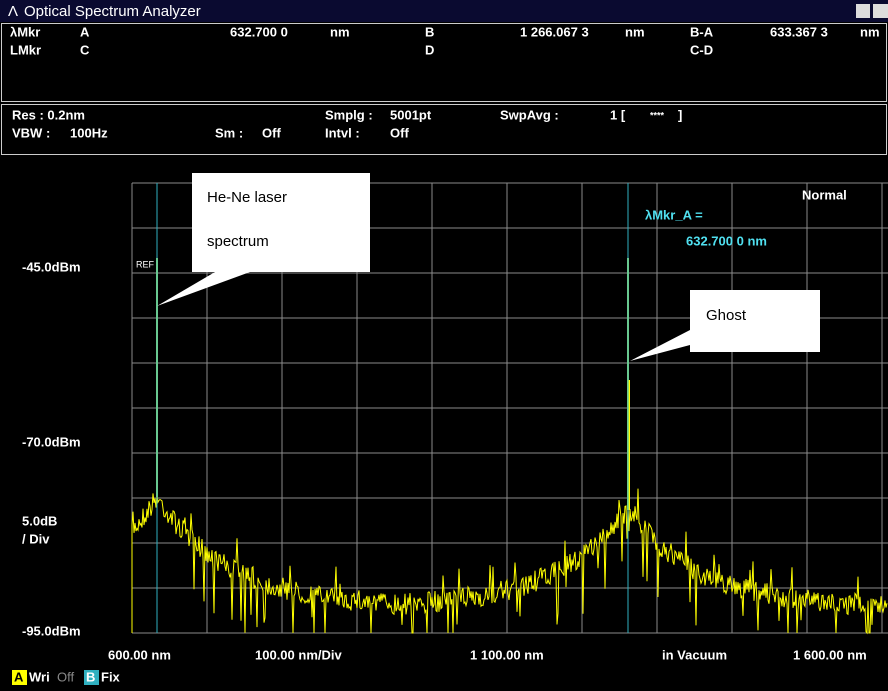 This screenshot has width=888, height=691. Describe the element at coordinates (51, 266) in the screenshot. I see `y-axis-label: -45.0dBm` at that location.